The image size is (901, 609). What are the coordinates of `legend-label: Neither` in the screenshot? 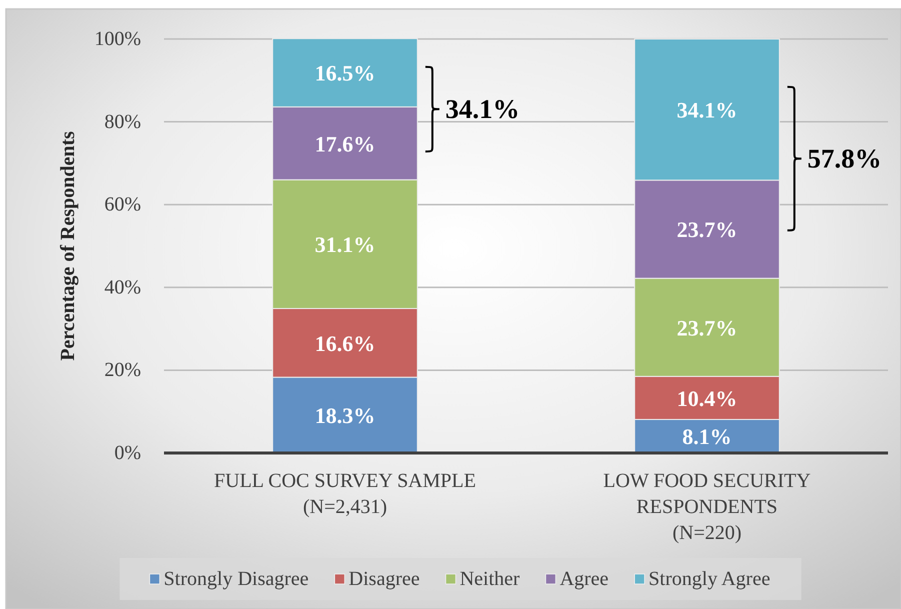 It's located at (490, 579).